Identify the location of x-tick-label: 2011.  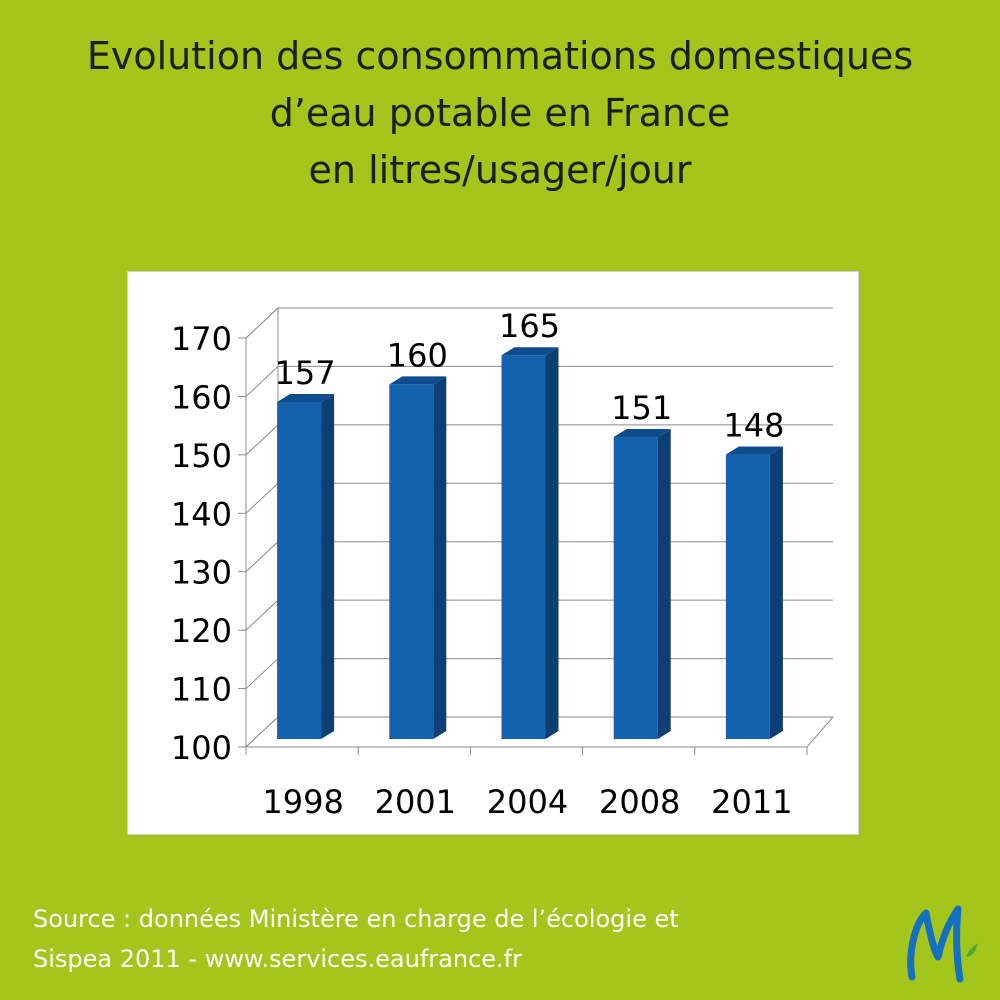
(751, 802).